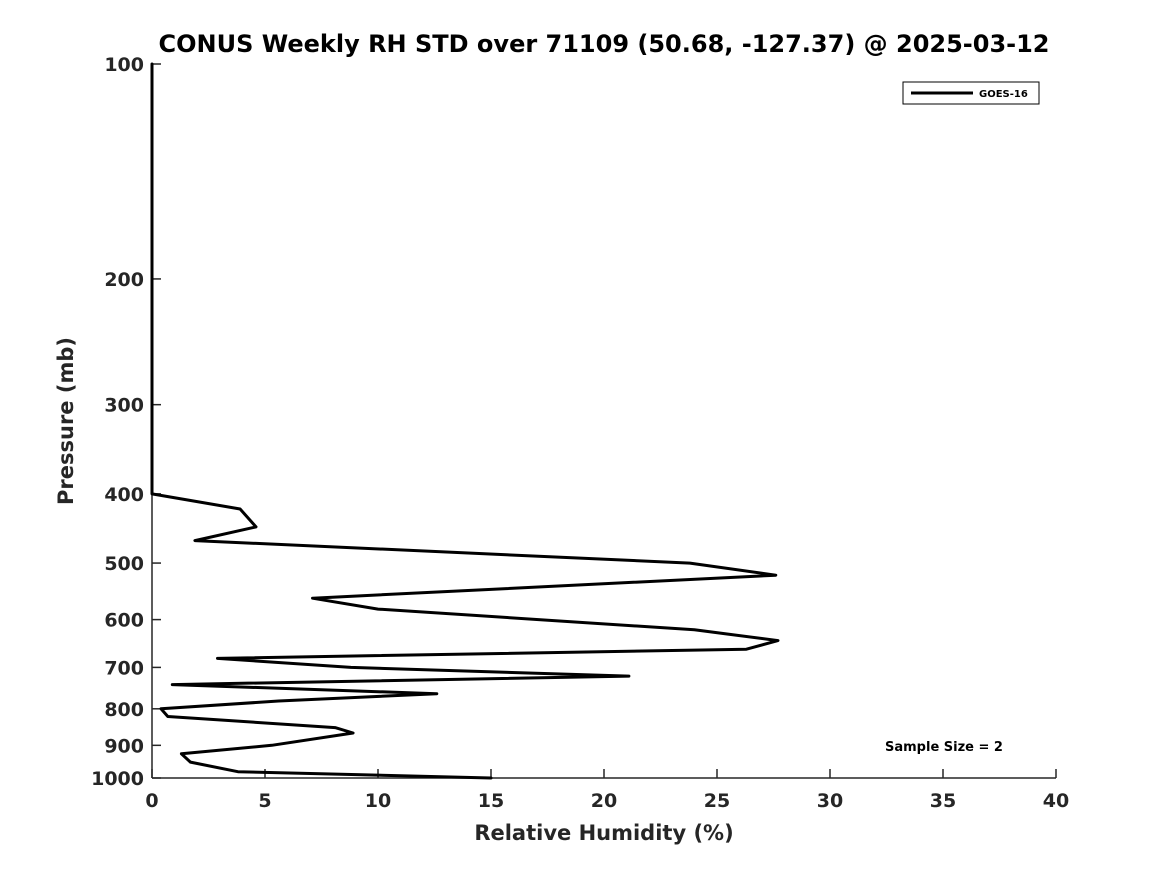 The height and width of the screenshot is (875, 1167). What do you see at coordinates (124, 280) in the screenshot?
I see `y-tick-label: 200` at bounding box center [124, 280].